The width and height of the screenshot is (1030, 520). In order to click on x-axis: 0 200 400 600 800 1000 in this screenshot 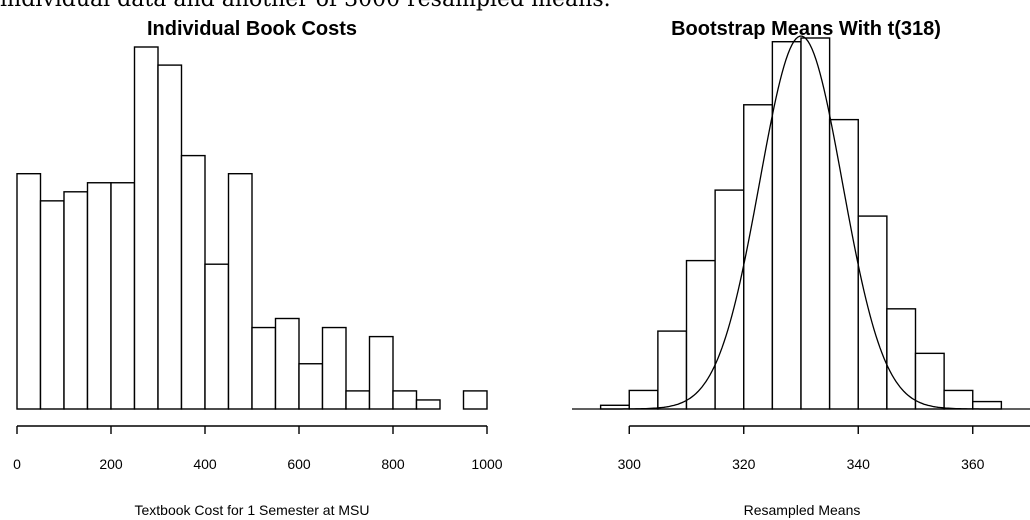, I will do `click(258, 448)`.